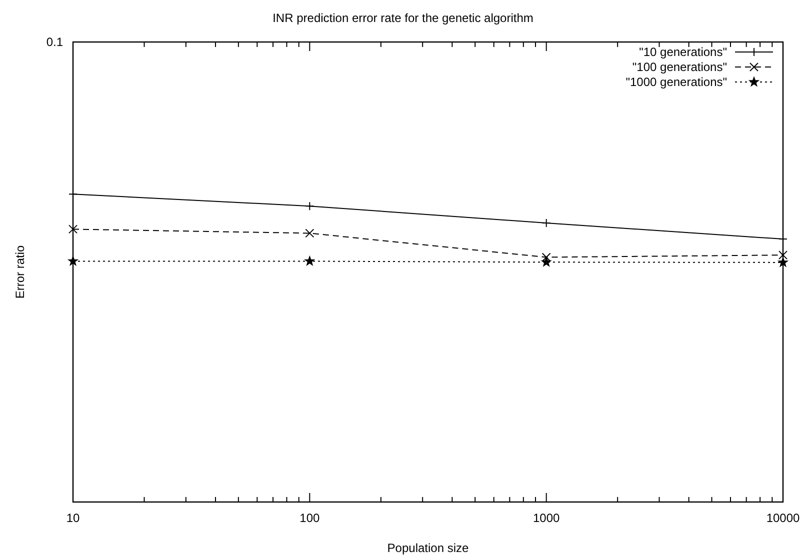  I want to click on text: 0.1, so click(55, 42).